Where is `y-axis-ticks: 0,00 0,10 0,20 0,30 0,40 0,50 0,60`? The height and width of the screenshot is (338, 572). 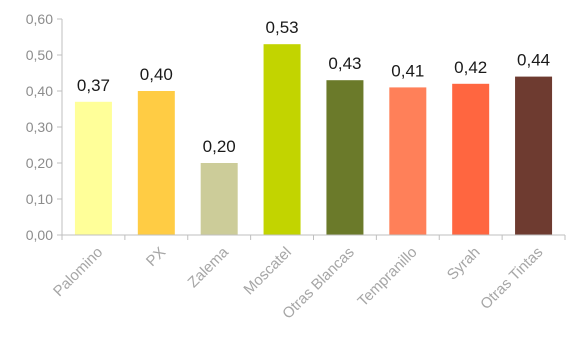
y-axis-ticks: 0,00 0,10 0,20 0,30 0,40 0,50 0,60 is located at coordinates (44, 127).